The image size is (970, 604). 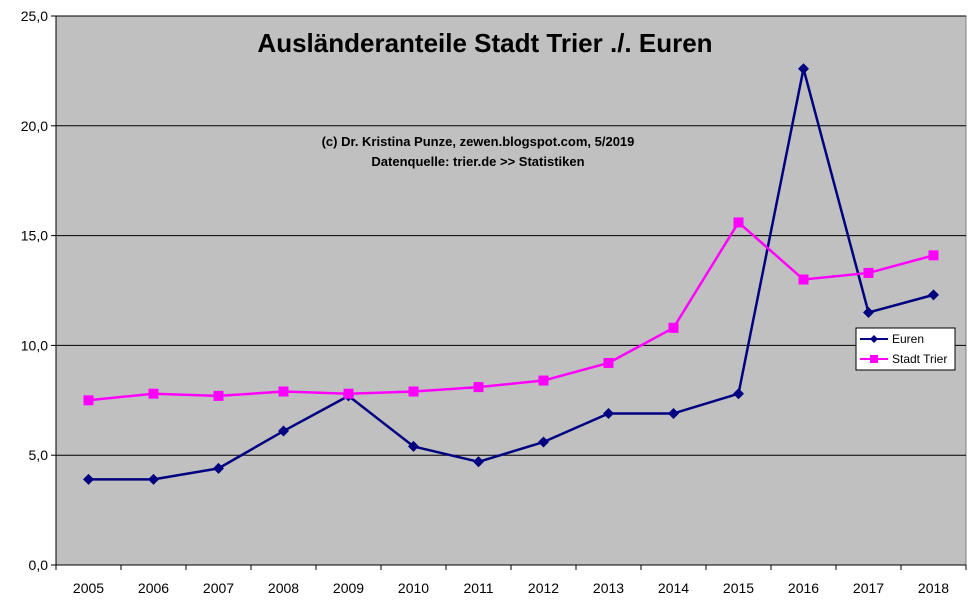 What do you see at coordinates (738, 588) in the screenshot?
I see `x-tick-label: 2015` at bounding box center [738, 588].